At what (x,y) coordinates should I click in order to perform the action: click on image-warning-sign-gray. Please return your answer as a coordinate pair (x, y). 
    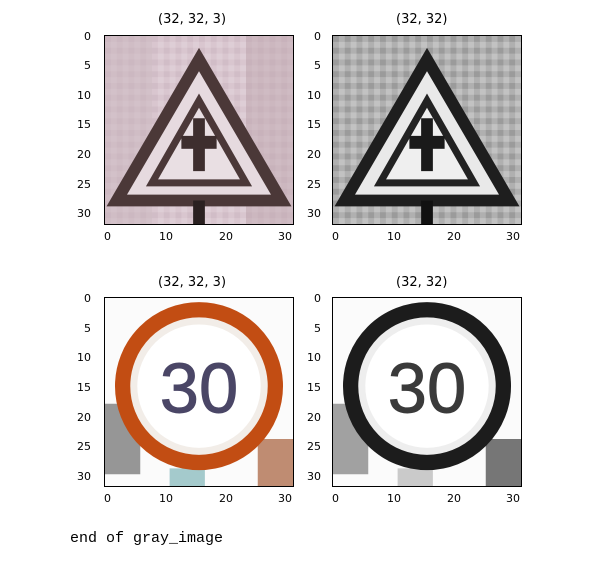
    Looking at the image, I should click on (427, 130).